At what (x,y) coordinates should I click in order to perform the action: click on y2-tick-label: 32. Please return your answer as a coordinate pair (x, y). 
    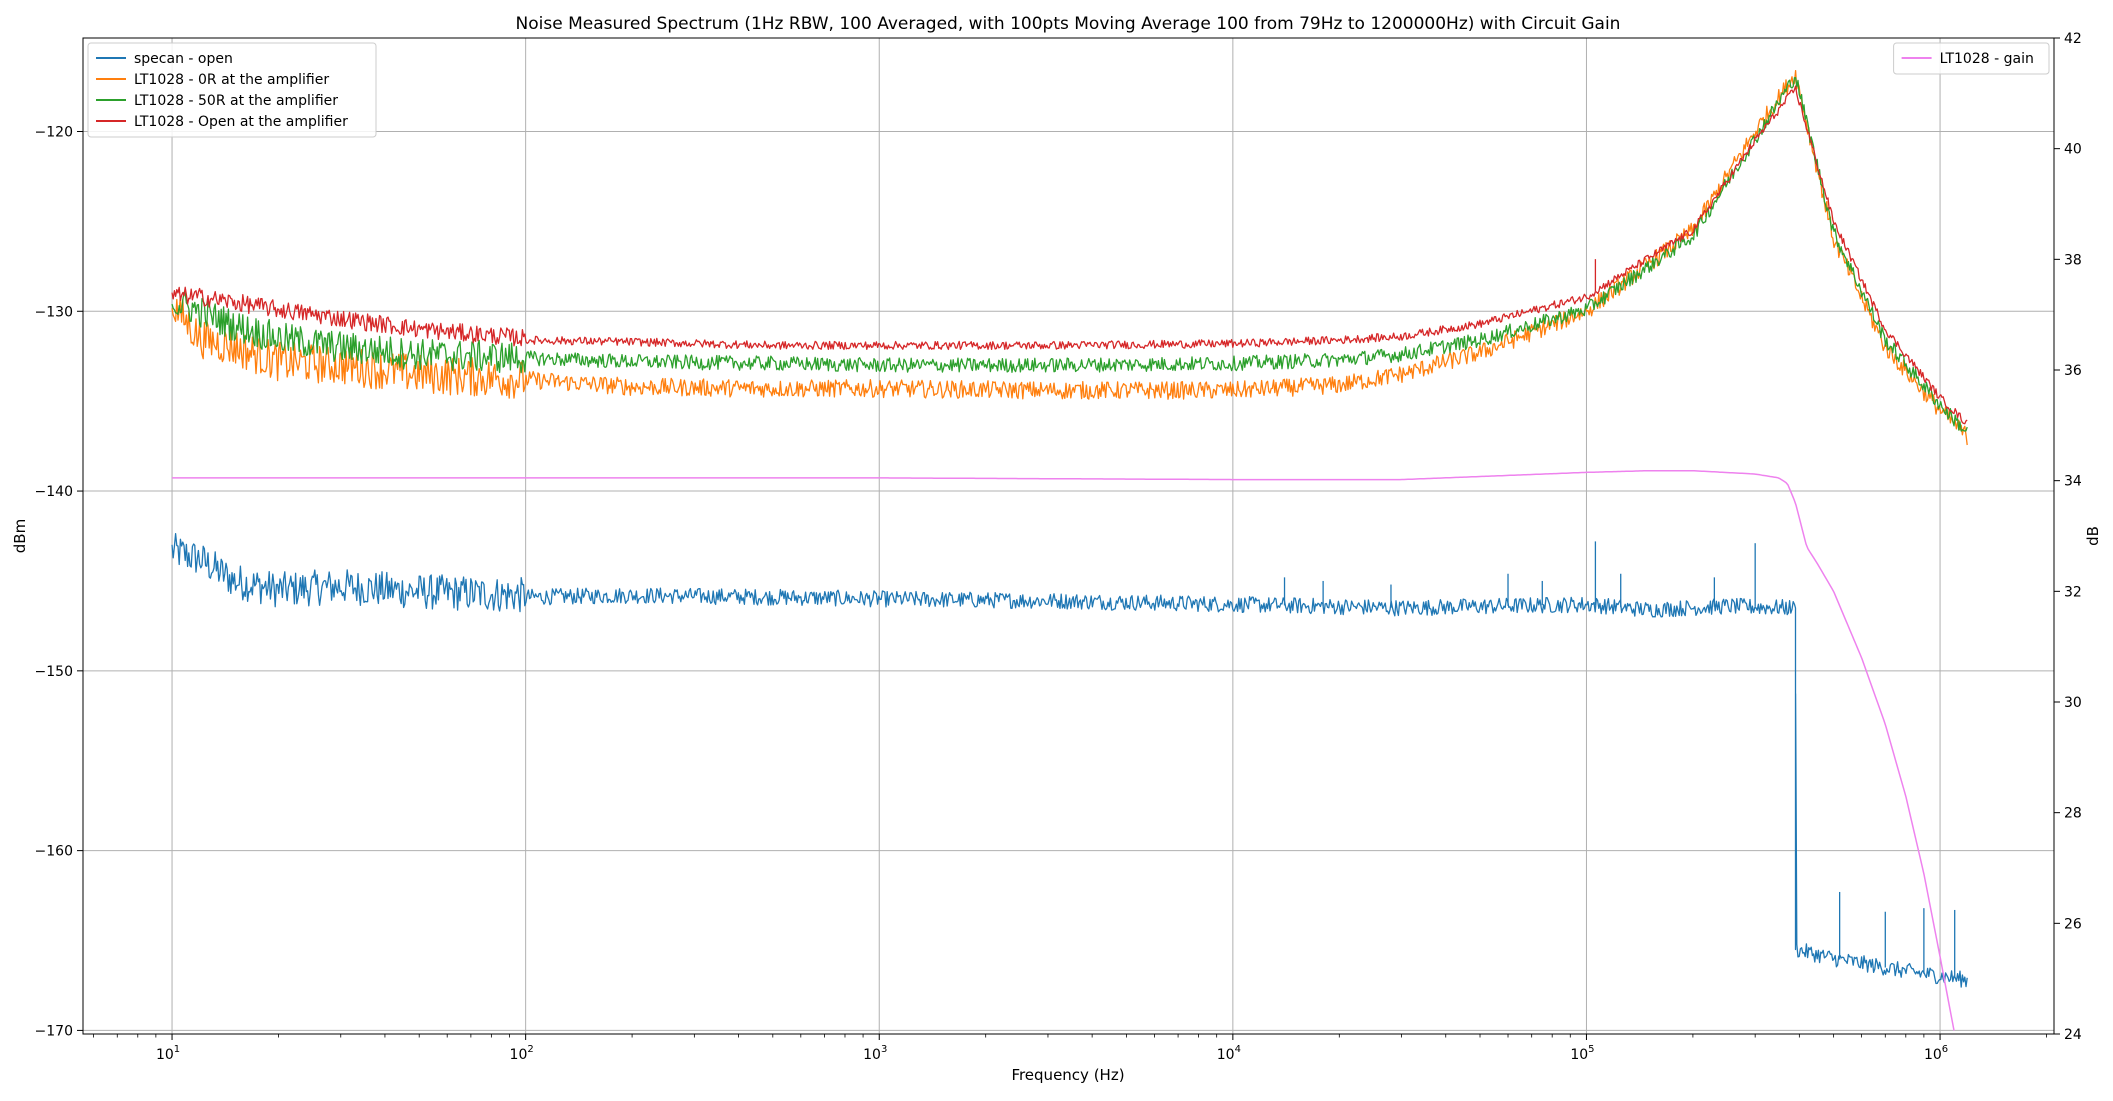
    Looking at the image, I should click on (2073, 592).